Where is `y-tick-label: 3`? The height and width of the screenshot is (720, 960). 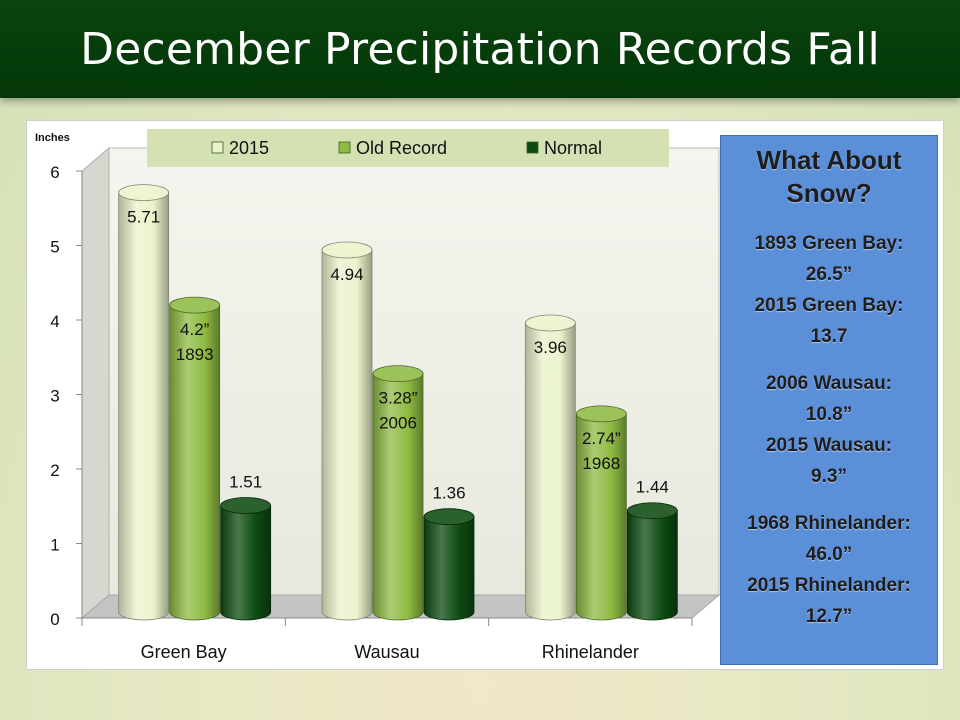 y-tick-label: 3 is located at coordinates (54, 396).